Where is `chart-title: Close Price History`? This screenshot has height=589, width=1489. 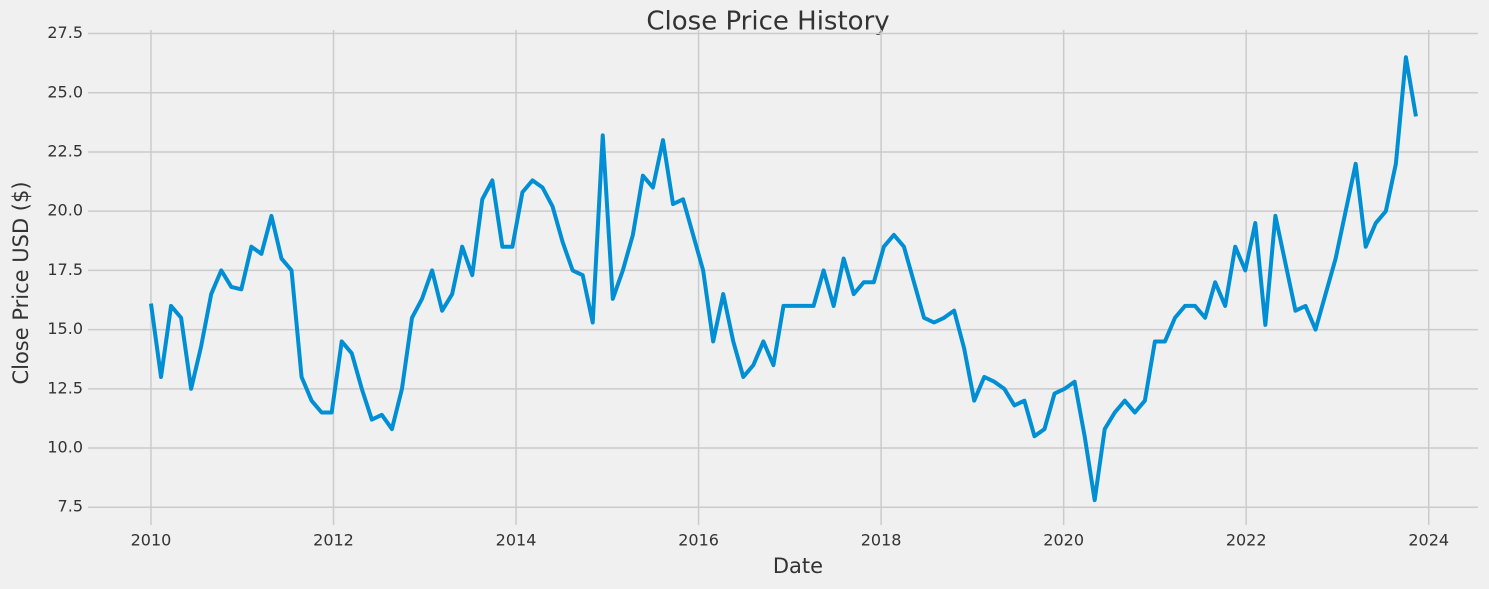
chart-title: Close Price History is located at coordinates (767, 22).